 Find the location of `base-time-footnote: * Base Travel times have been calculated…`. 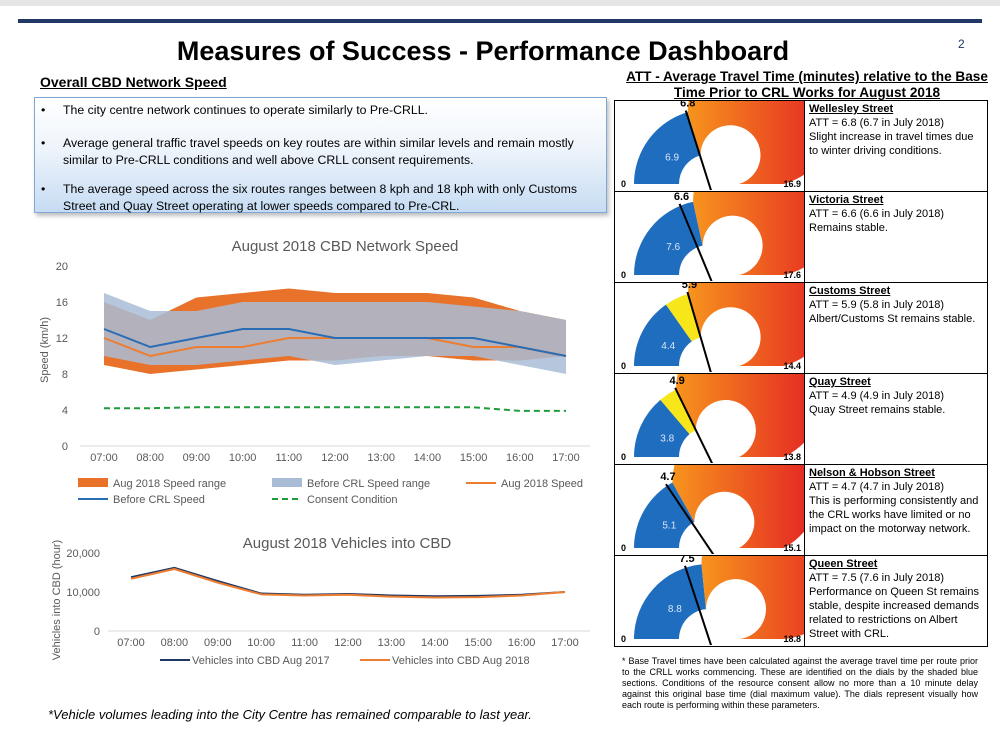

base-time-footnote: * Base Travel times have been calculated… is located at coordinates (800, 683).